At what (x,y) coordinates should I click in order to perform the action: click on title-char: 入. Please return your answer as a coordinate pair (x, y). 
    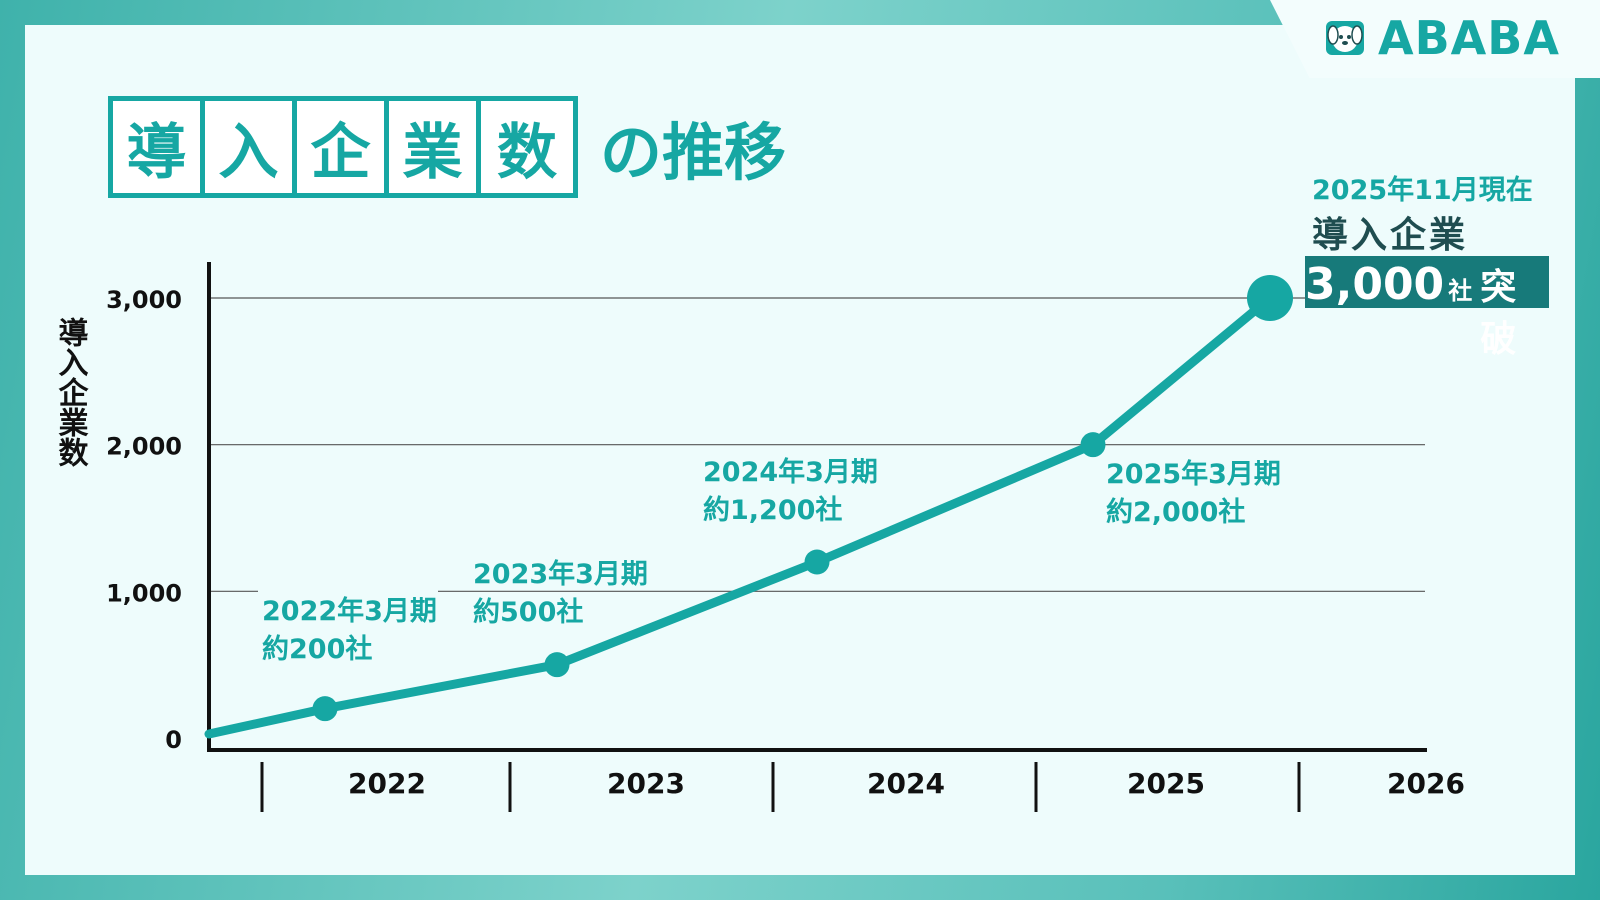
    Looking at the image, I should click on (251, 147).